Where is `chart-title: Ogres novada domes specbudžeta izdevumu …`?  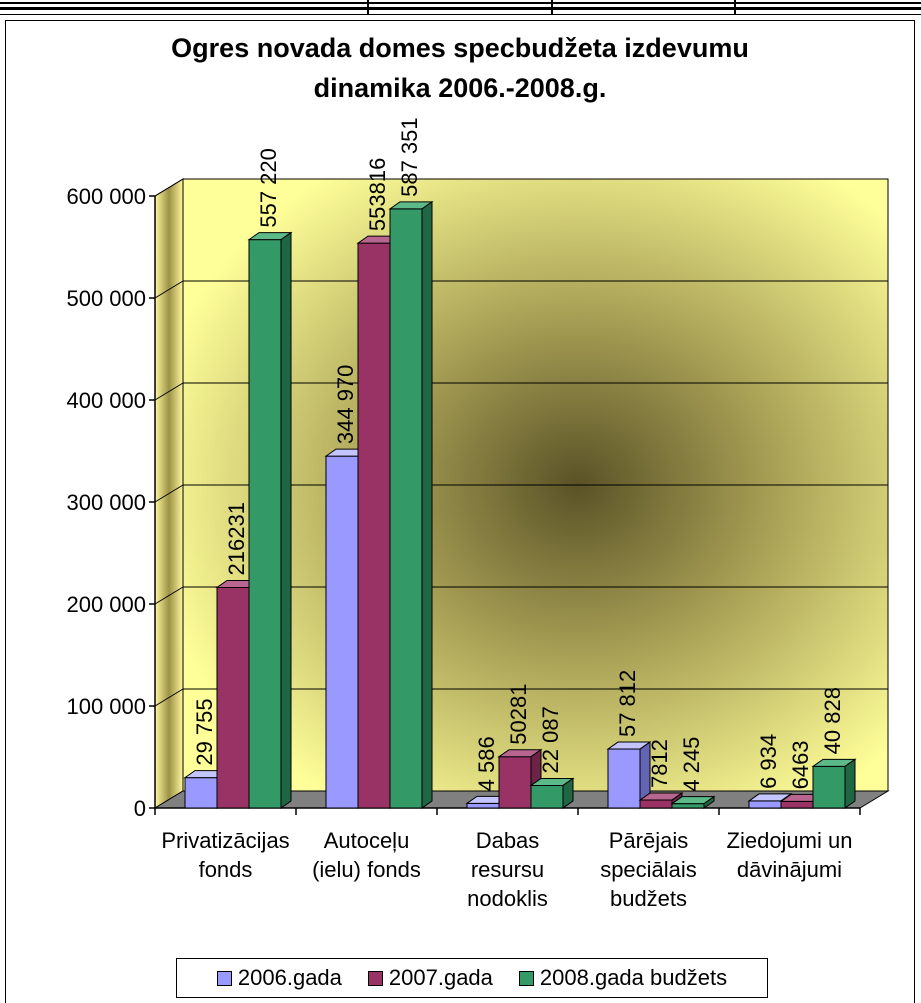
chart-title: Ogres novada domes specbudžeta izdevumu … is located at coordinates (460, 68).